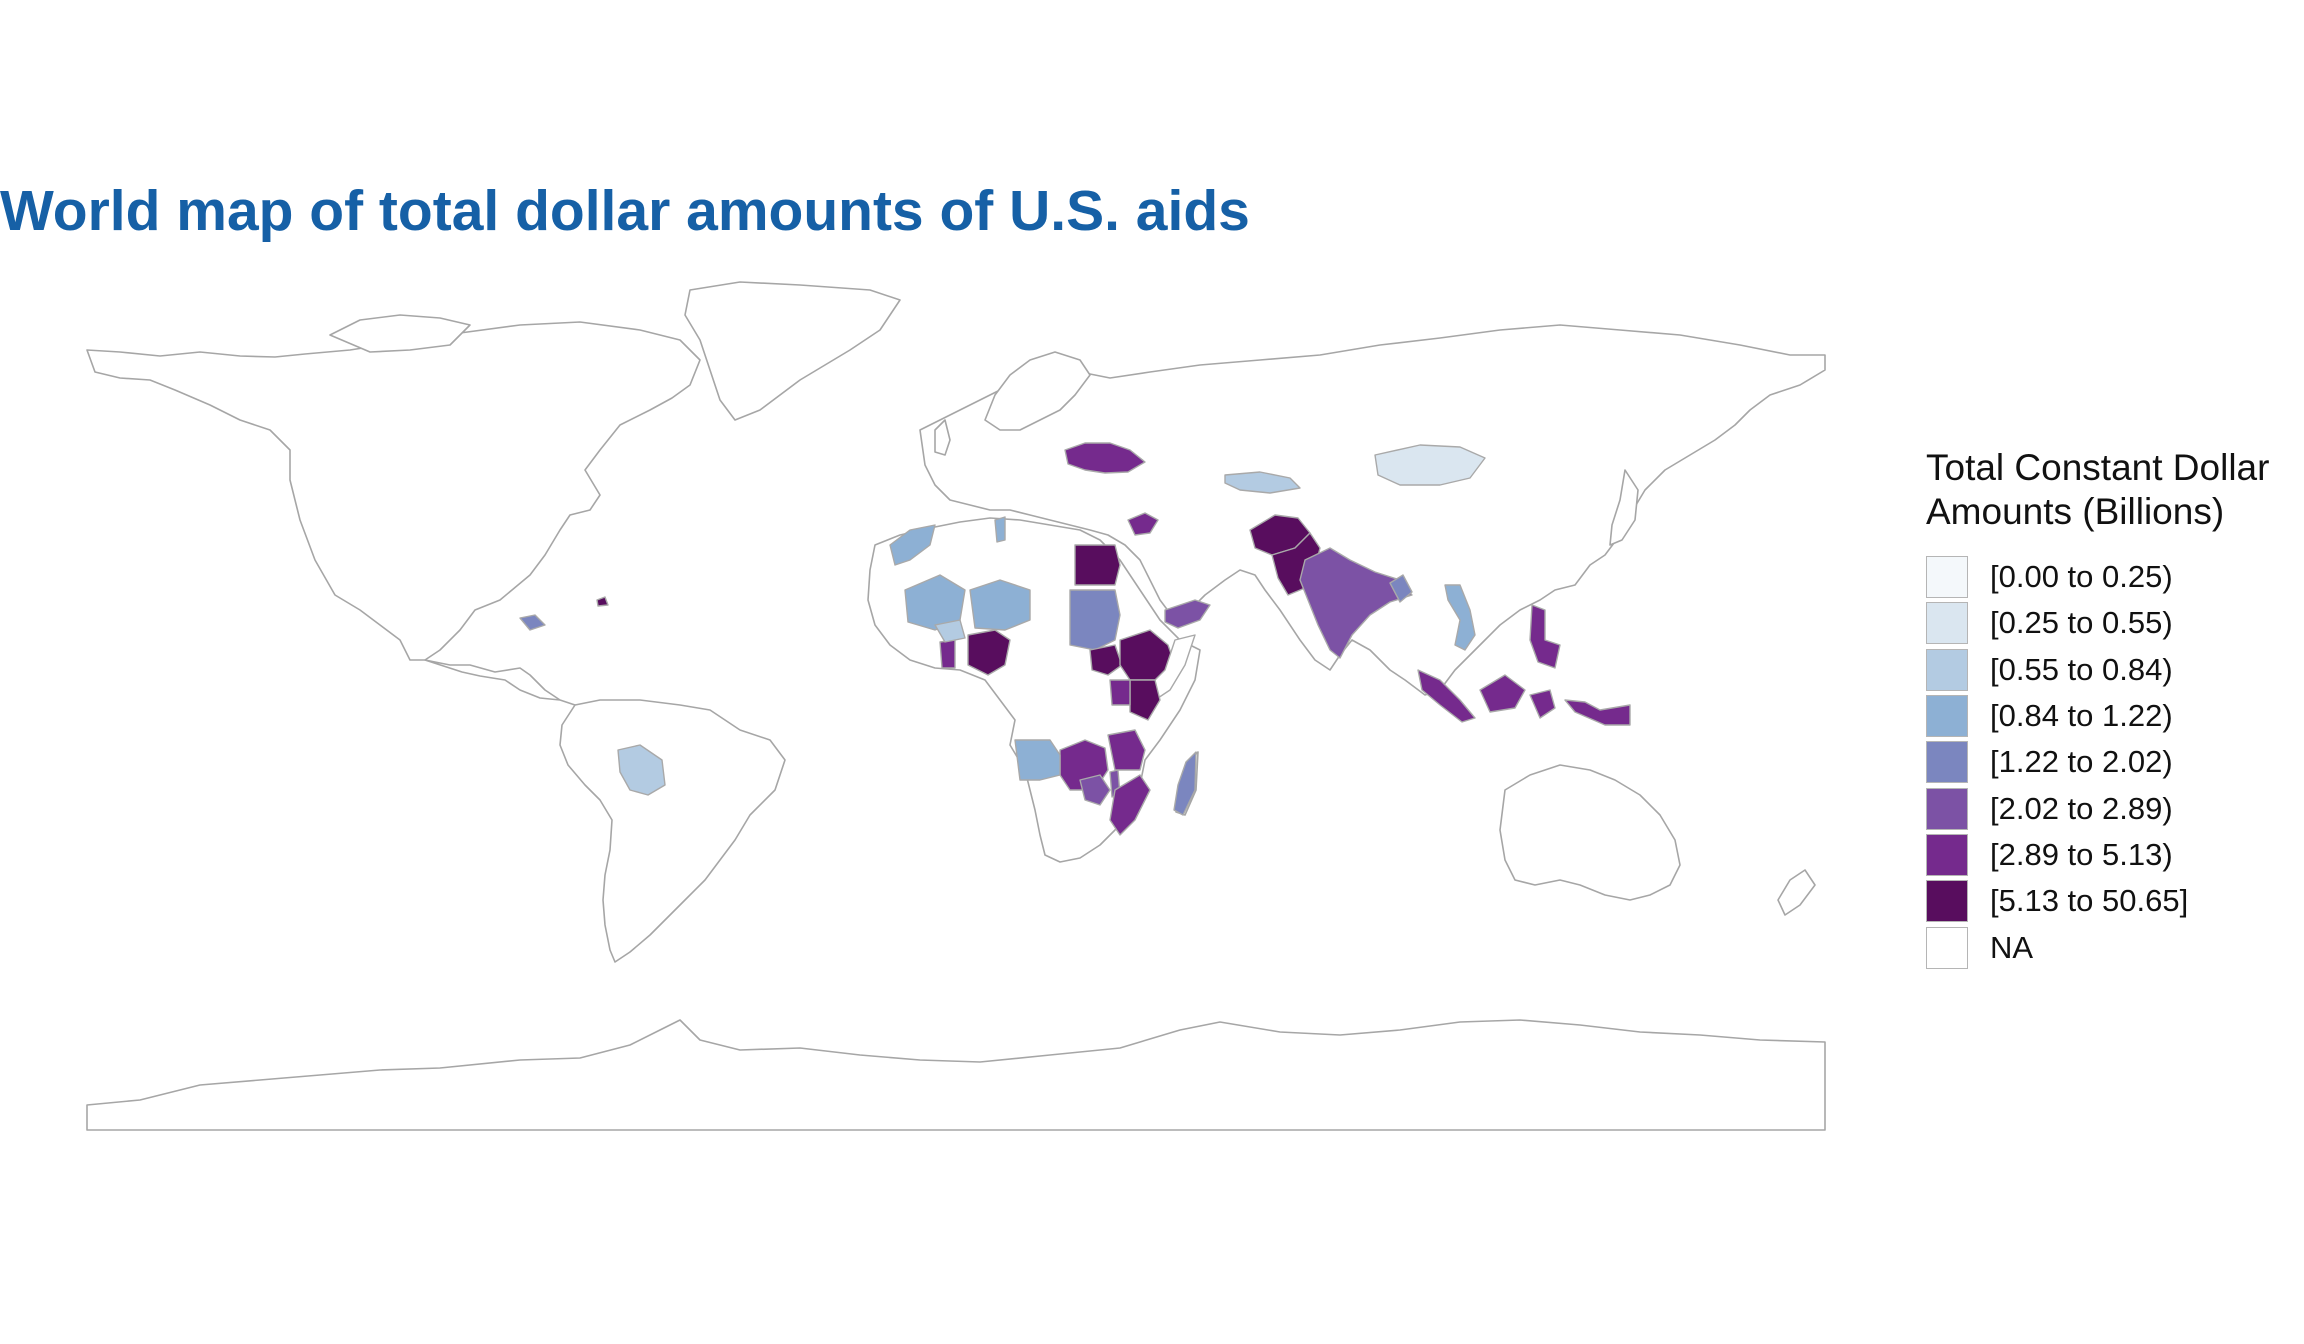 The image size is (2304, 1344). Describe the element at coordinates (1105, 458) in the screenshot. I see `country-ukraine` at that location.